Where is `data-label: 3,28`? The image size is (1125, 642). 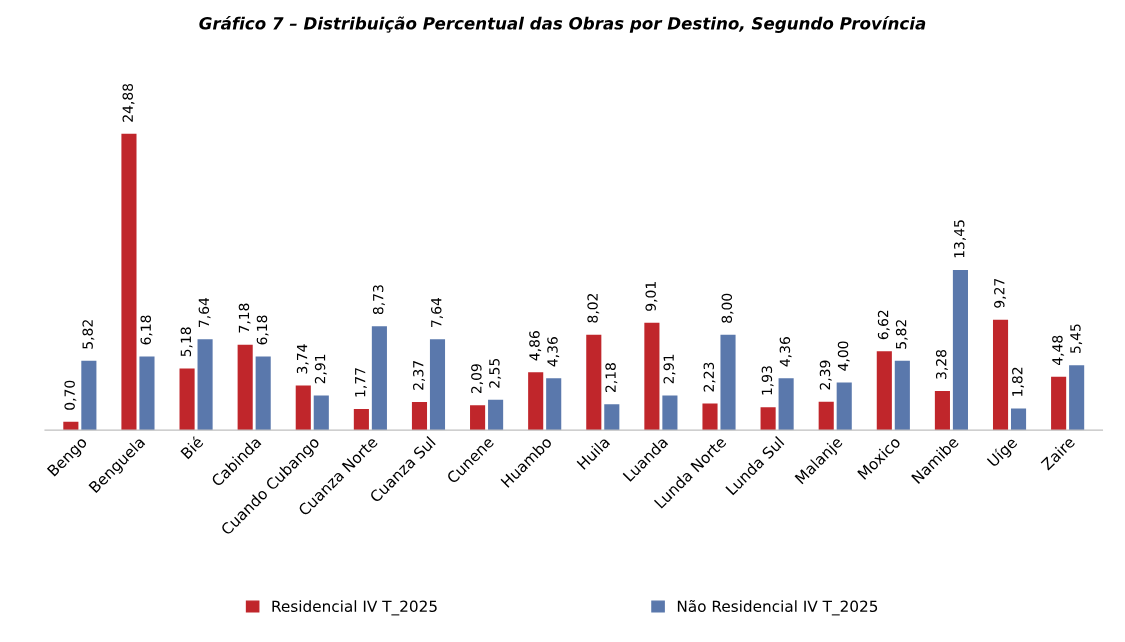 data-label: 3,28 is located at coordinates (941, 364).